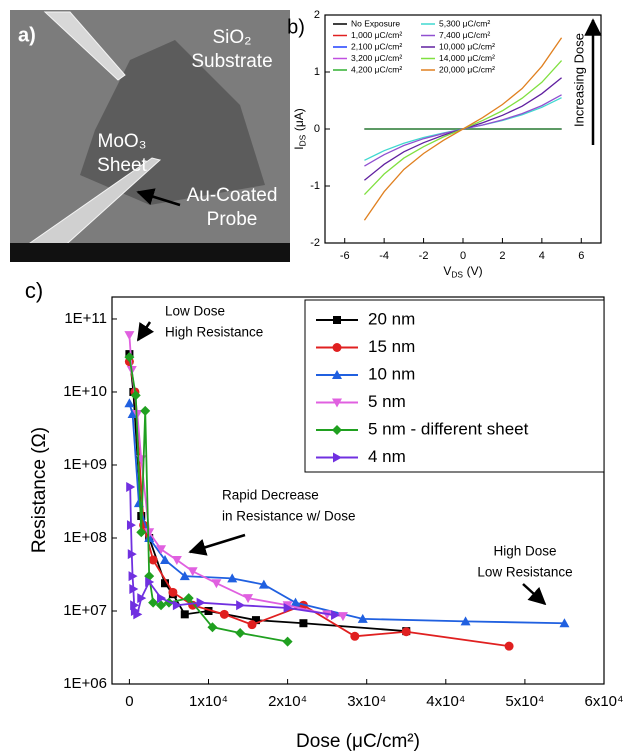  What do you see at coordinates (122, 165) in the screenshot?
I see `annotation: Sheet` at bounding box center [122, 165].